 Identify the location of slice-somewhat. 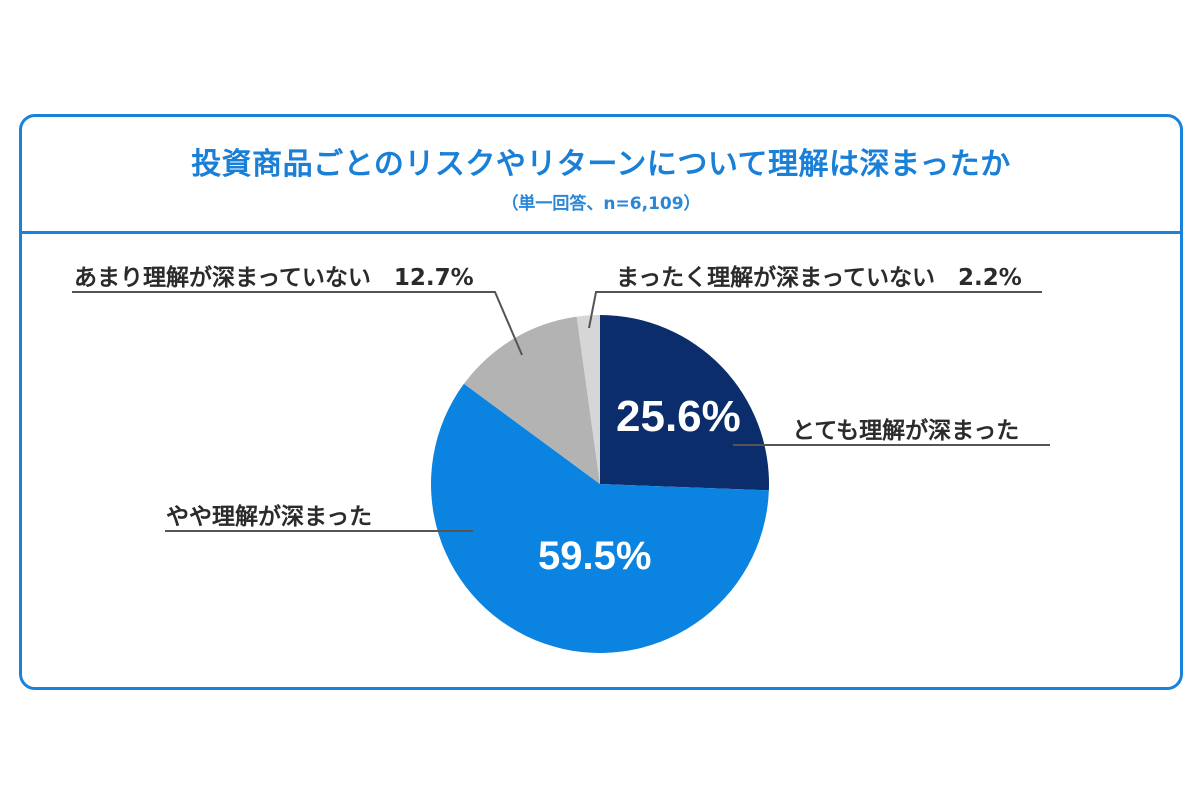
(599, 518).